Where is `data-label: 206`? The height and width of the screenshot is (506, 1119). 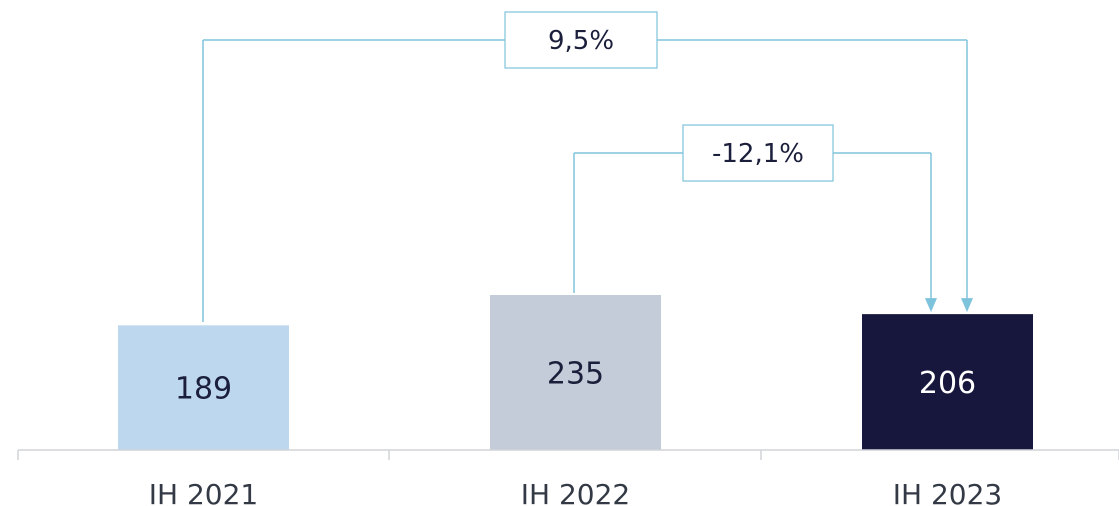
data-label: 206 is located at coordinates (947, 383).